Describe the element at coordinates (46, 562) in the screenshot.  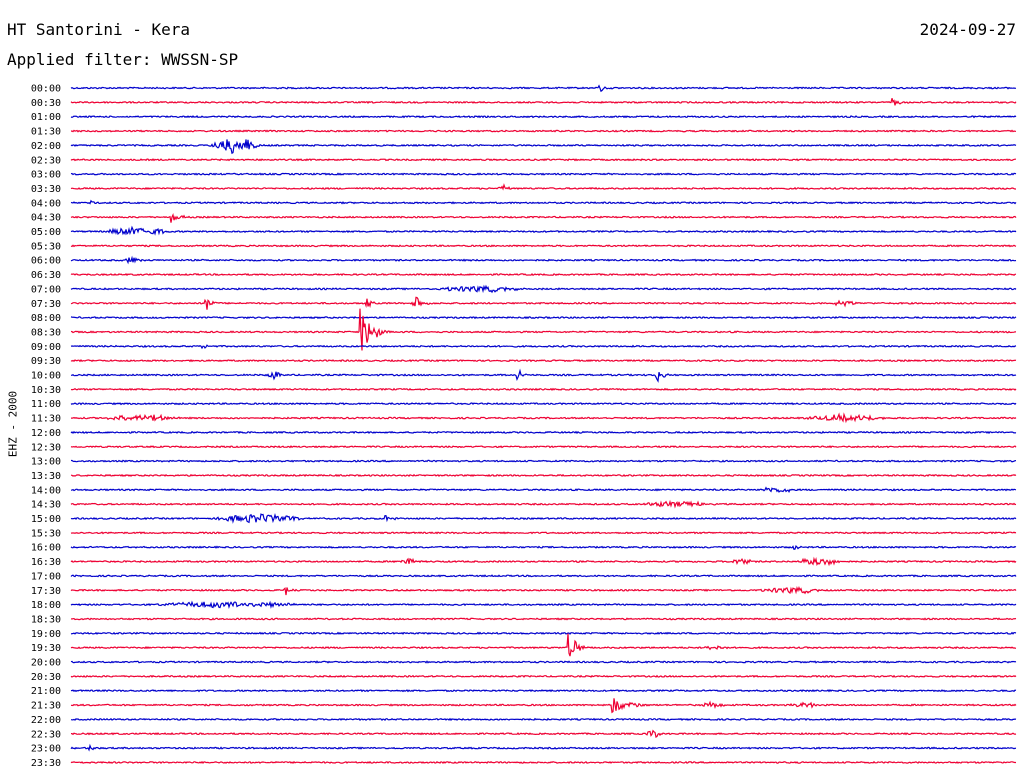
I see `time-tick-label: 16:30` at that location.